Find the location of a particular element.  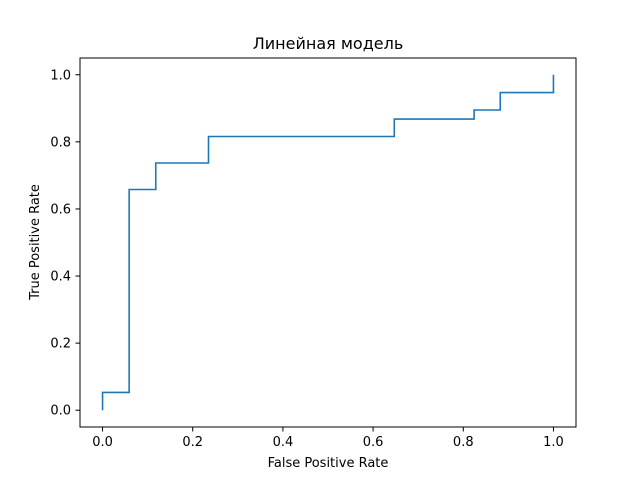

x-tick-label: 1.0 is located at coordinates (553, 442).